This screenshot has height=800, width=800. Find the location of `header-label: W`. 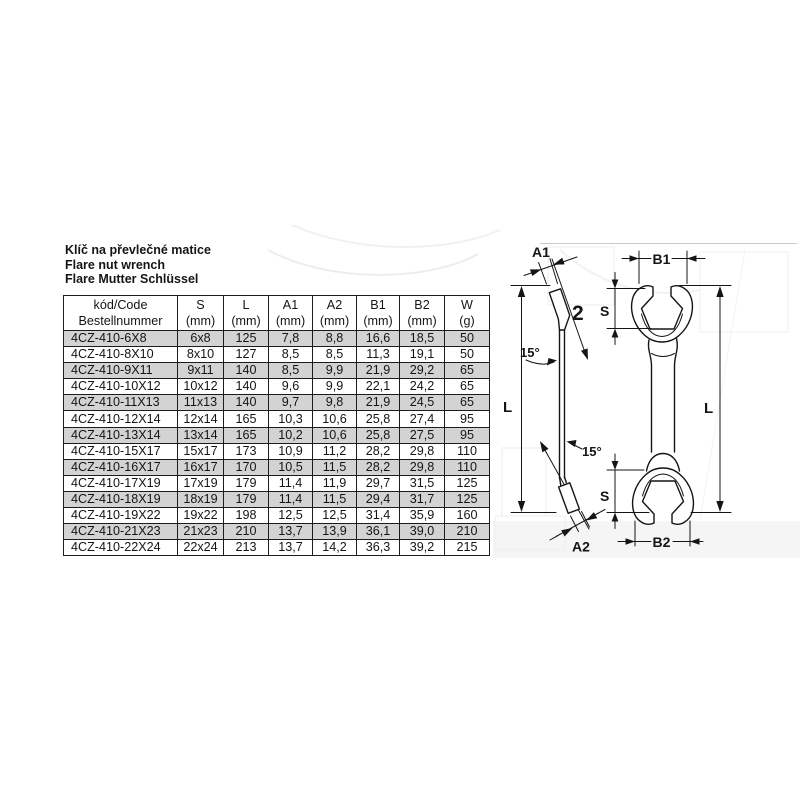

header-label: W is located at coordinates (467, 305).